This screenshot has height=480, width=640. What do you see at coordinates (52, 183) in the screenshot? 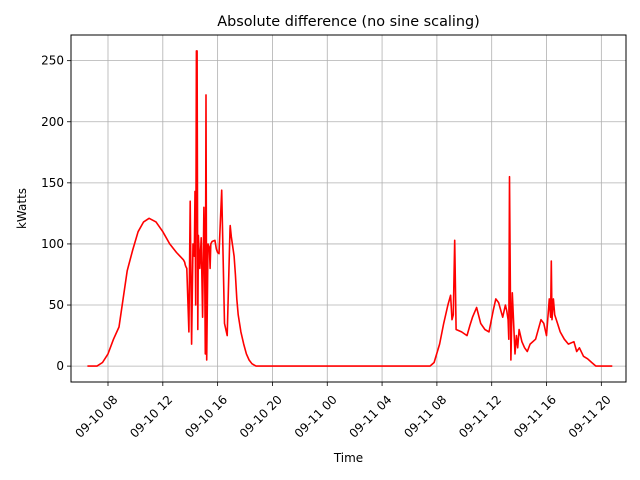
I see `y-tick-label: 150` at bounding box center [52, 183].